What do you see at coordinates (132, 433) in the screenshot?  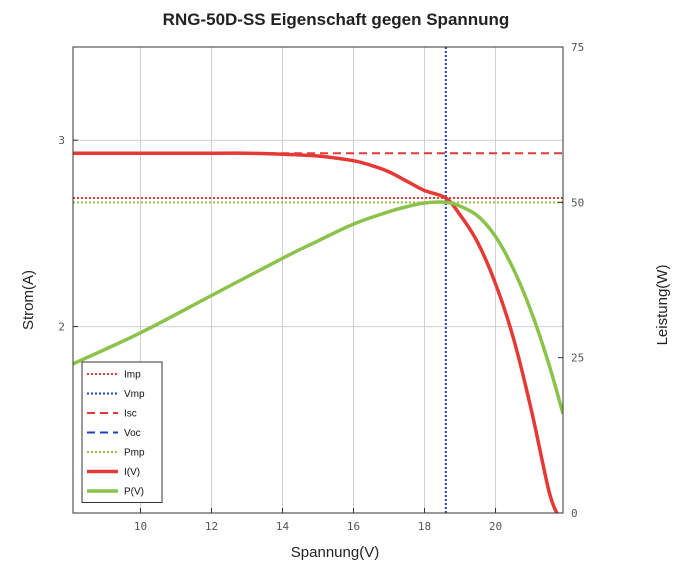 I see `legend-label: Voc` at bounding box center [132, 433].